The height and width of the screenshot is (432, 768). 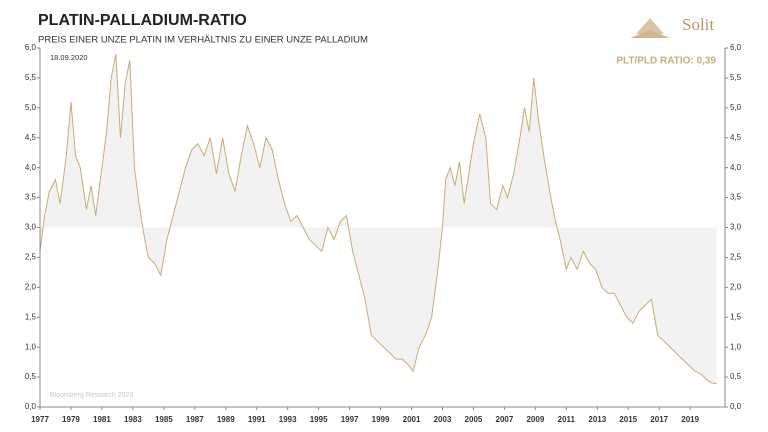 I want to click on x-tick-label: 1991, so click(x=257, y=419).